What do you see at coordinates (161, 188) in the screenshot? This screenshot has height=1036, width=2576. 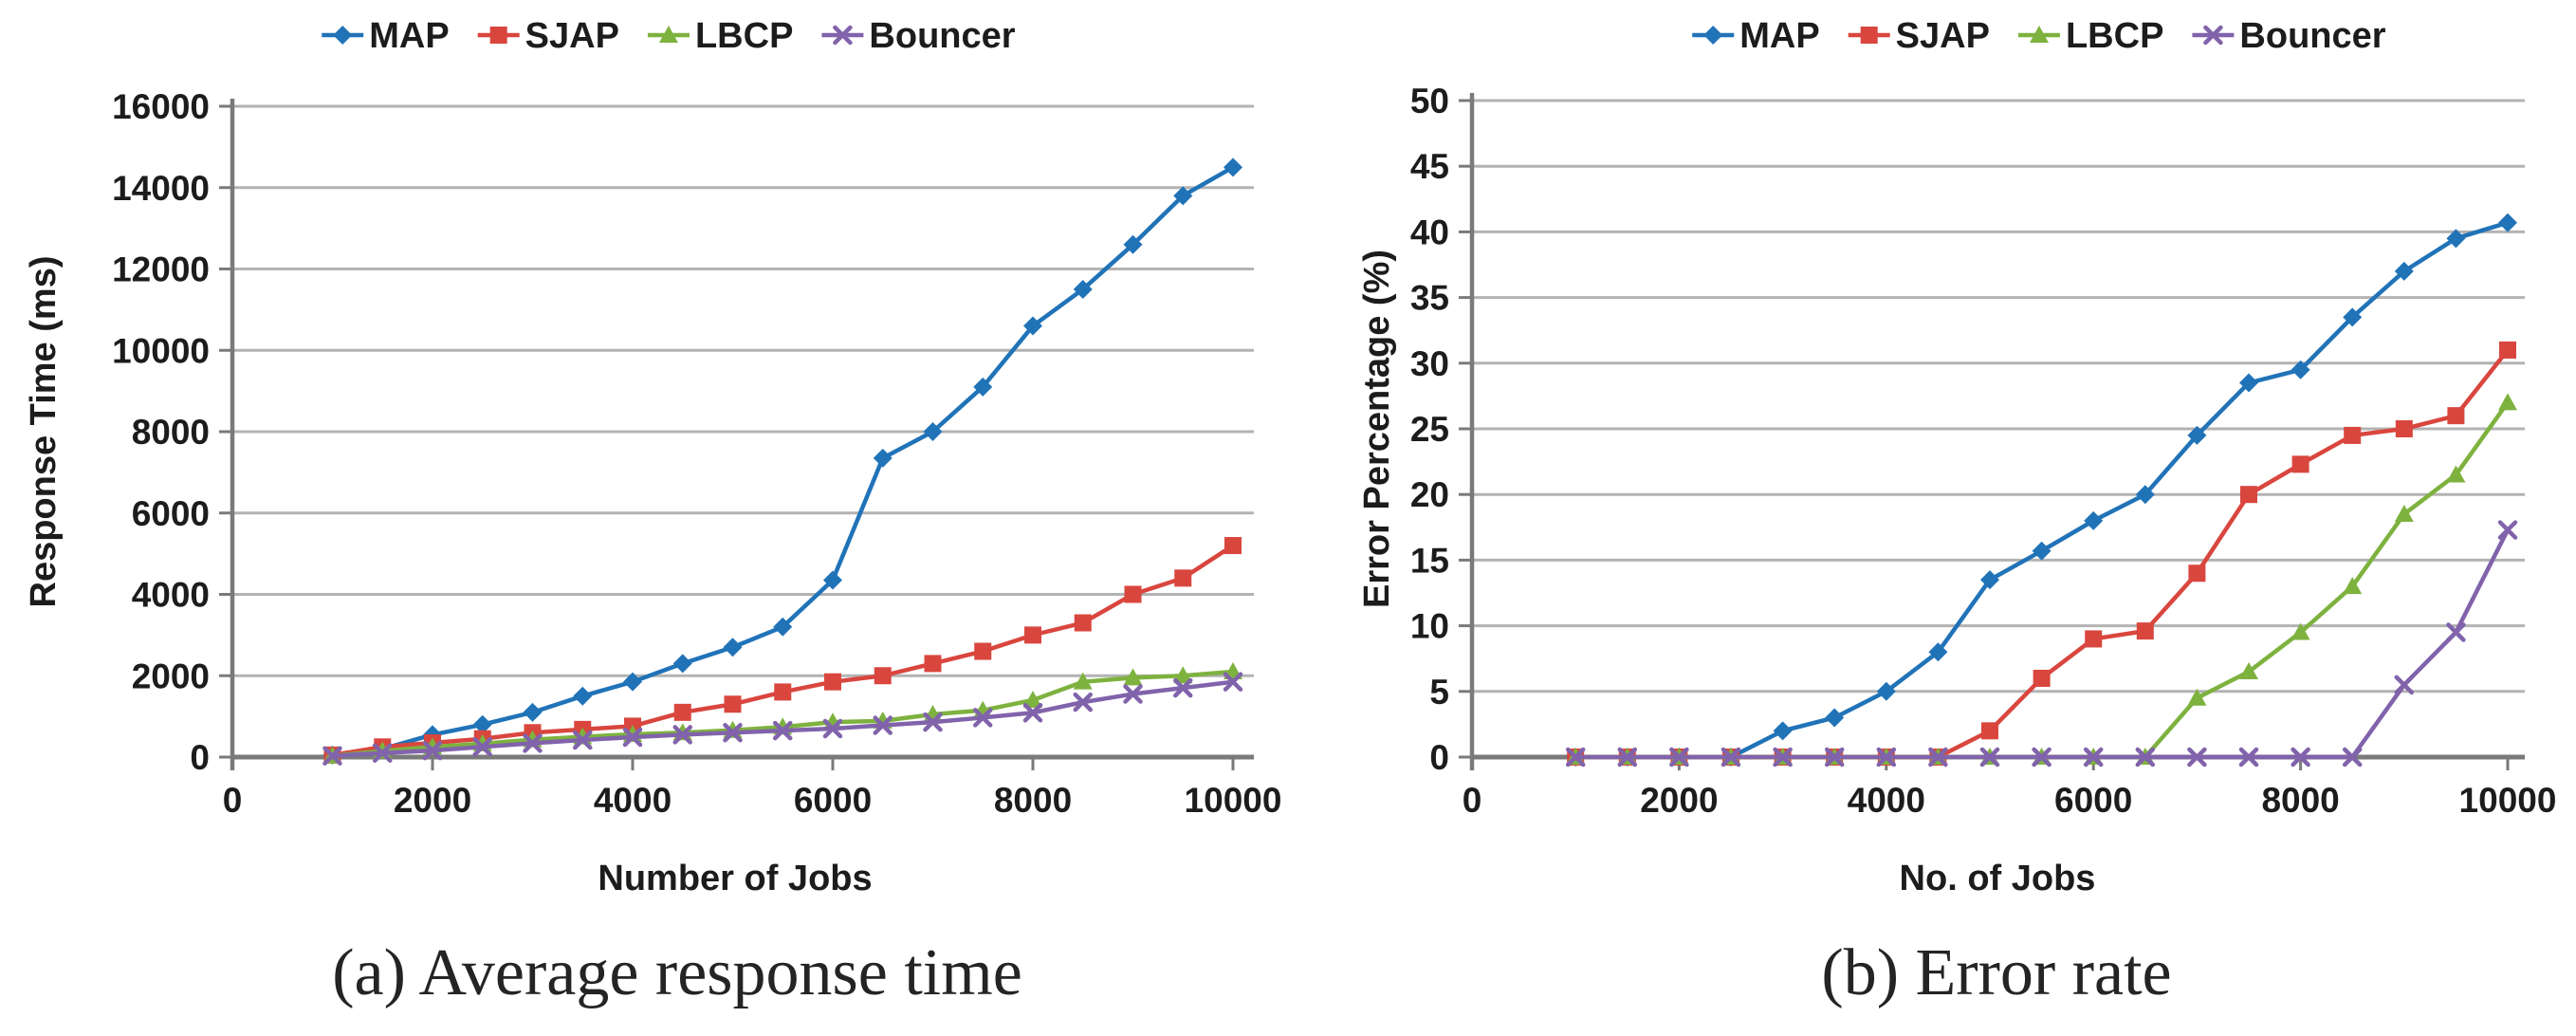 I see `y-tick-label: 14000` at bounding box center [161, 188].